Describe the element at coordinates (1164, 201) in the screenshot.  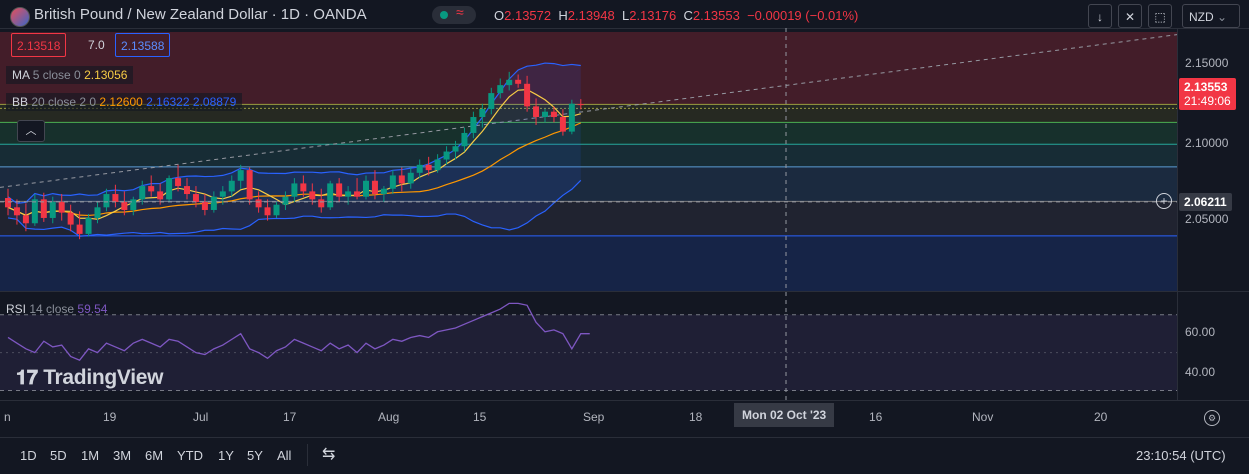
I see `add-plus-icon: +` at that location.